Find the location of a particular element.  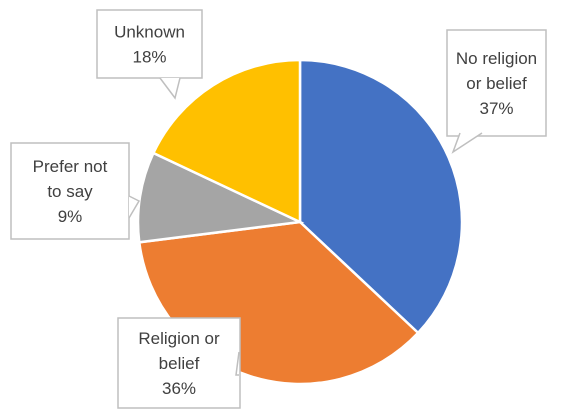

data-label-text: or belief is located at coordinates (496, 83).